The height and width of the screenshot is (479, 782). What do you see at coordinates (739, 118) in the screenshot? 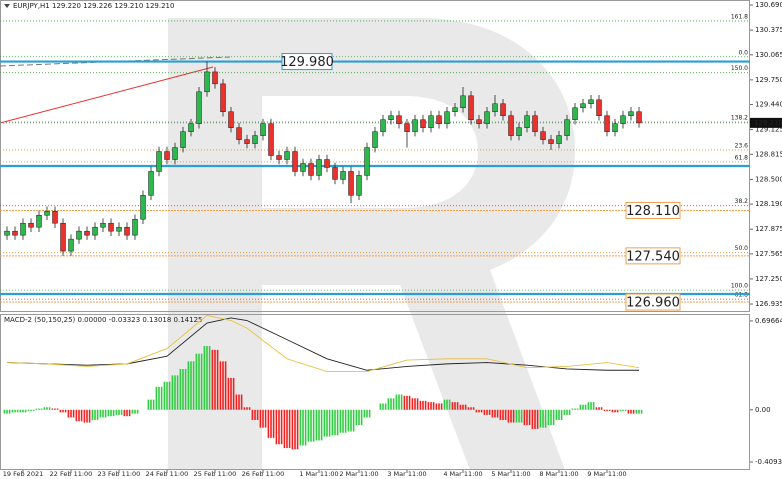
I see `fib-label: 138.2` at bounding box center [739, 118].